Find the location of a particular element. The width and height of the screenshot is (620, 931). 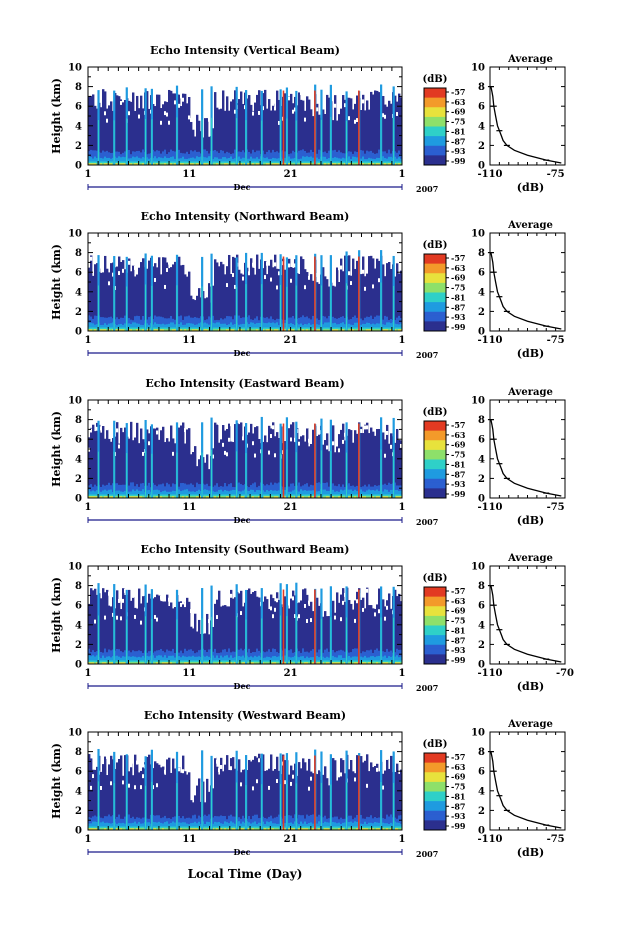

average-y-tick-label: 10 is located at coordinates (478, 234).